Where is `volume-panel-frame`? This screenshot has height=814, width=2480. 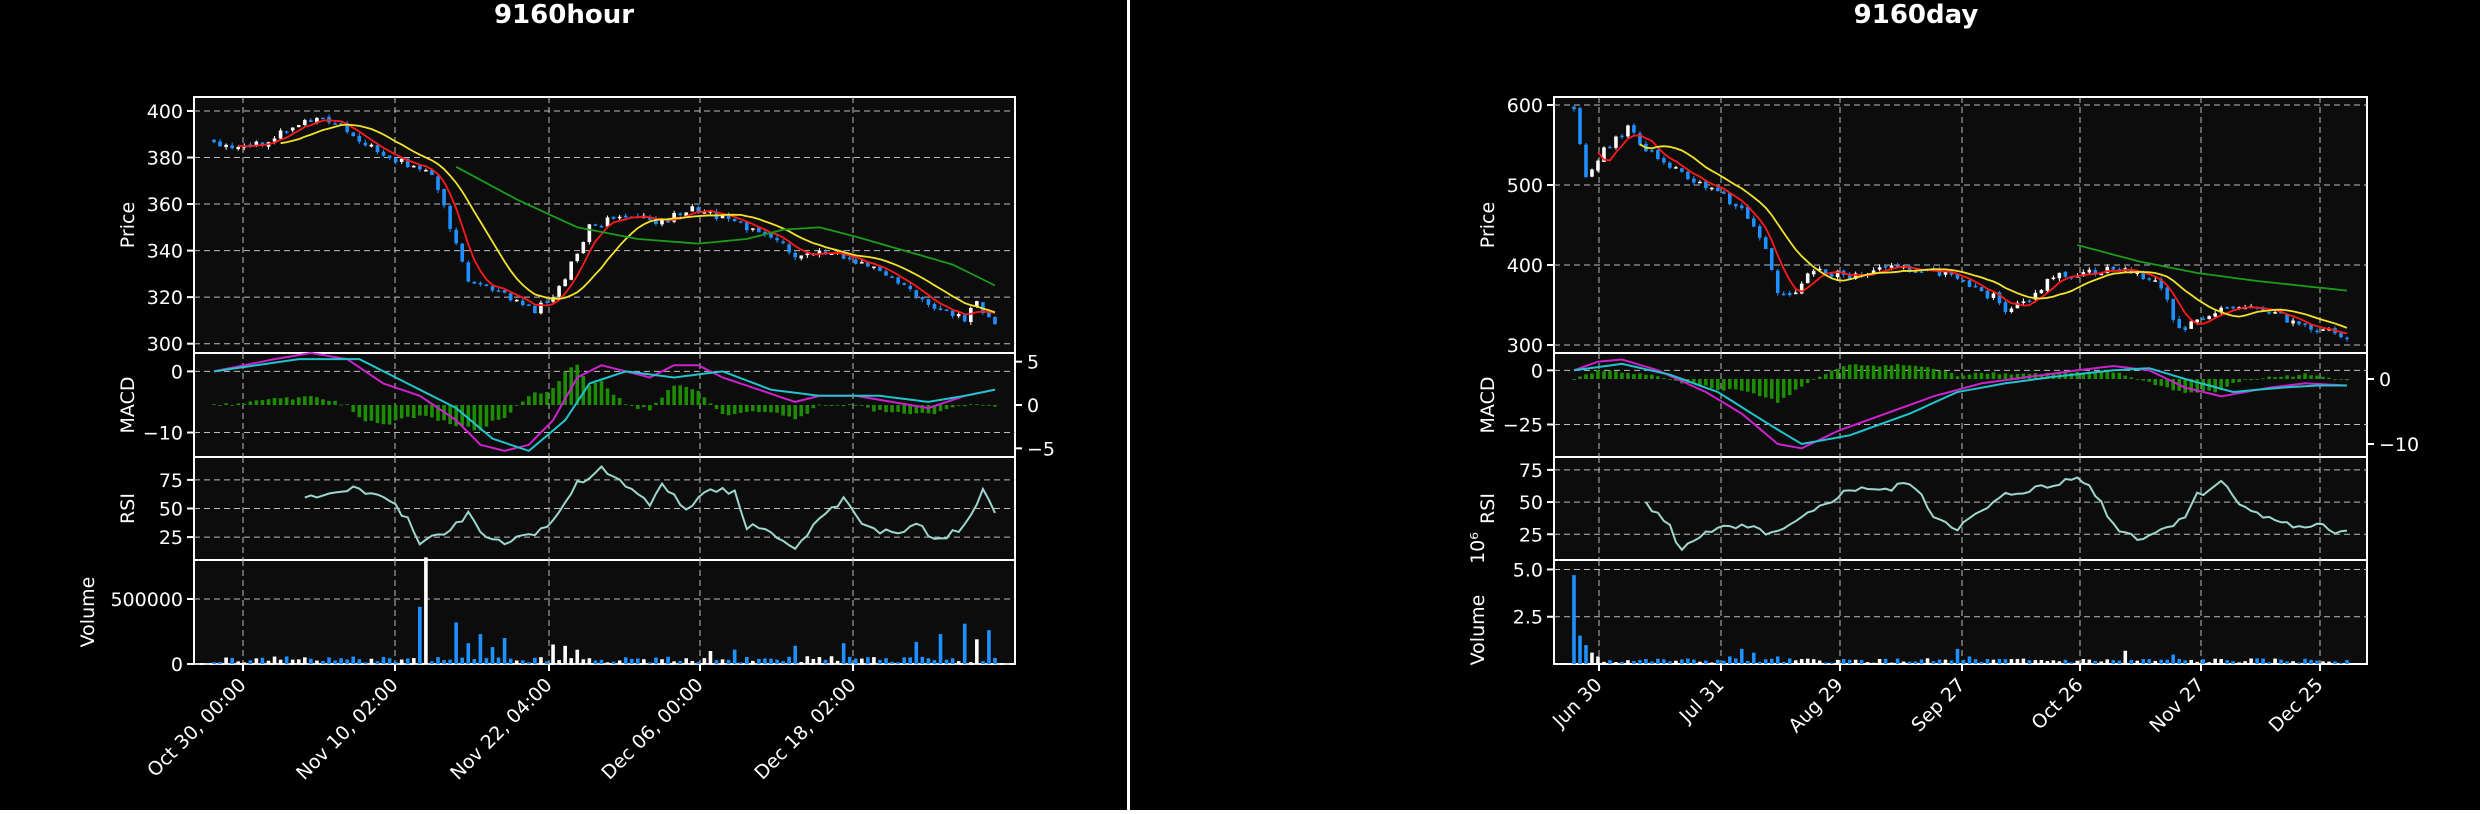 volume-panel-frame is located at coordinates (1960, 612).